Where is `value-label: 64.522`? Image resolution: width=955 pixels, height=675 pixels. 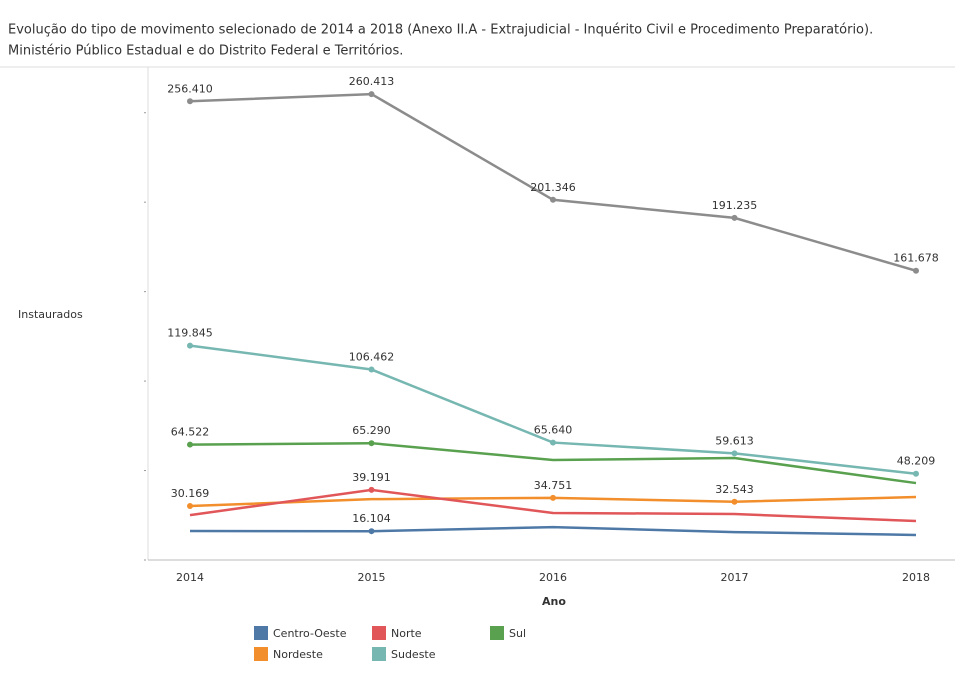 value-label: 64.522 is located at coordinates (190, 432).